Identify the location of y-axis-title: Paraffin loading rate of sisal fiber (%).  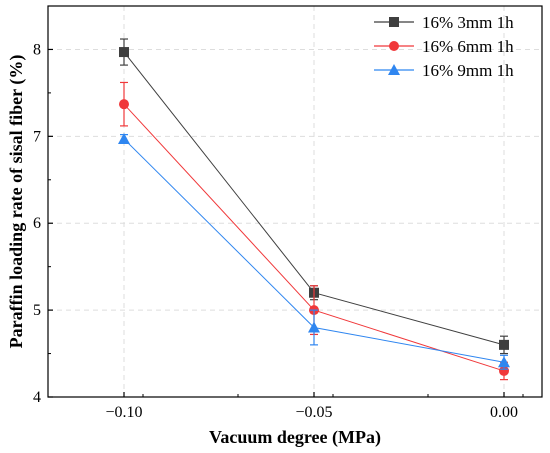
(16, 202).